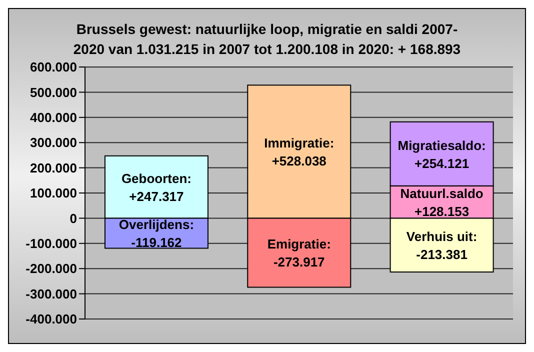 This screenshot has width=534, height=352. What do you see at coordinates (53, 118) in the screenshot?
I see `y-tick-label: 400.000` at bounding box center [53, 118].